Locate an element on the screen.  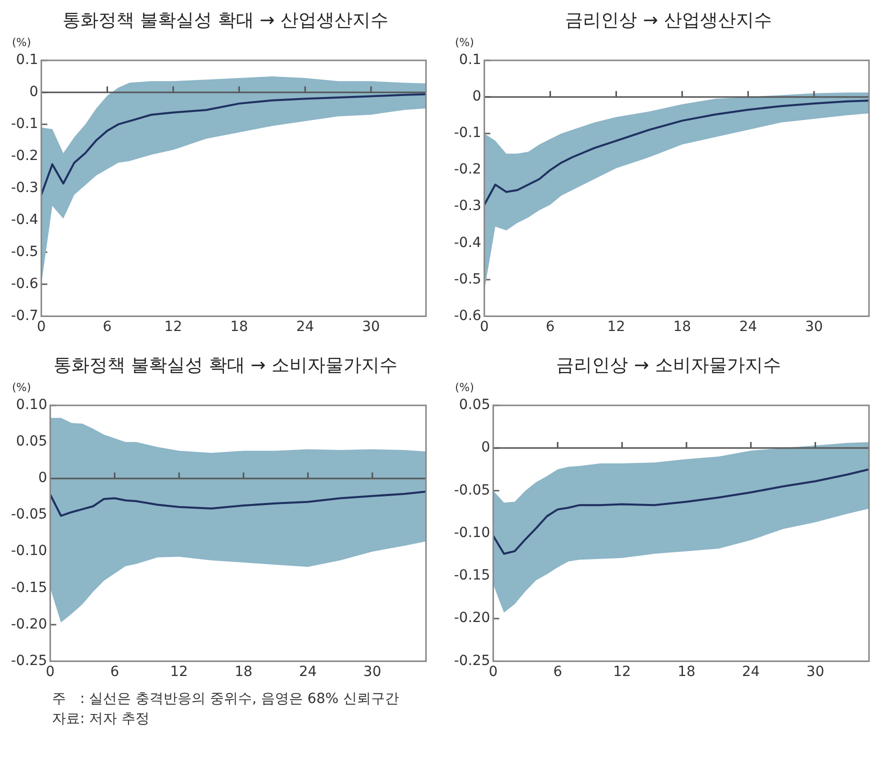
chart-title: 금리인상 → 소비자물가지수 is located at coordinates (668, 365).